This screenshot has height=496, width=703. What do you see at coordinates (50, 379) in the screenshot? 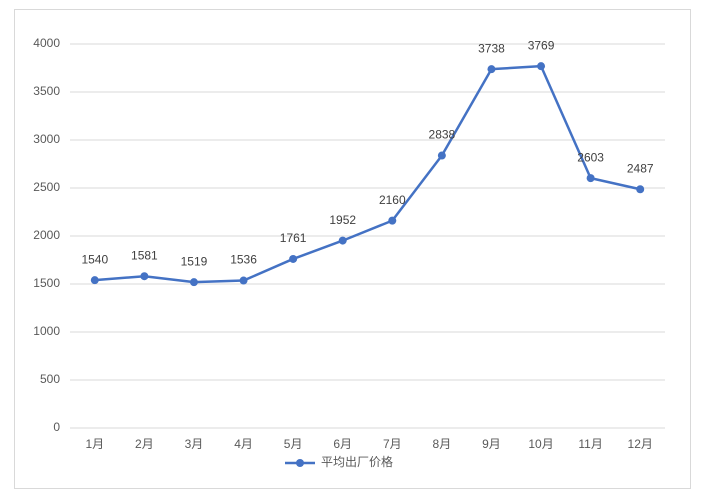
I see `y-tick-label: 500` at bounding box center [50, 379].